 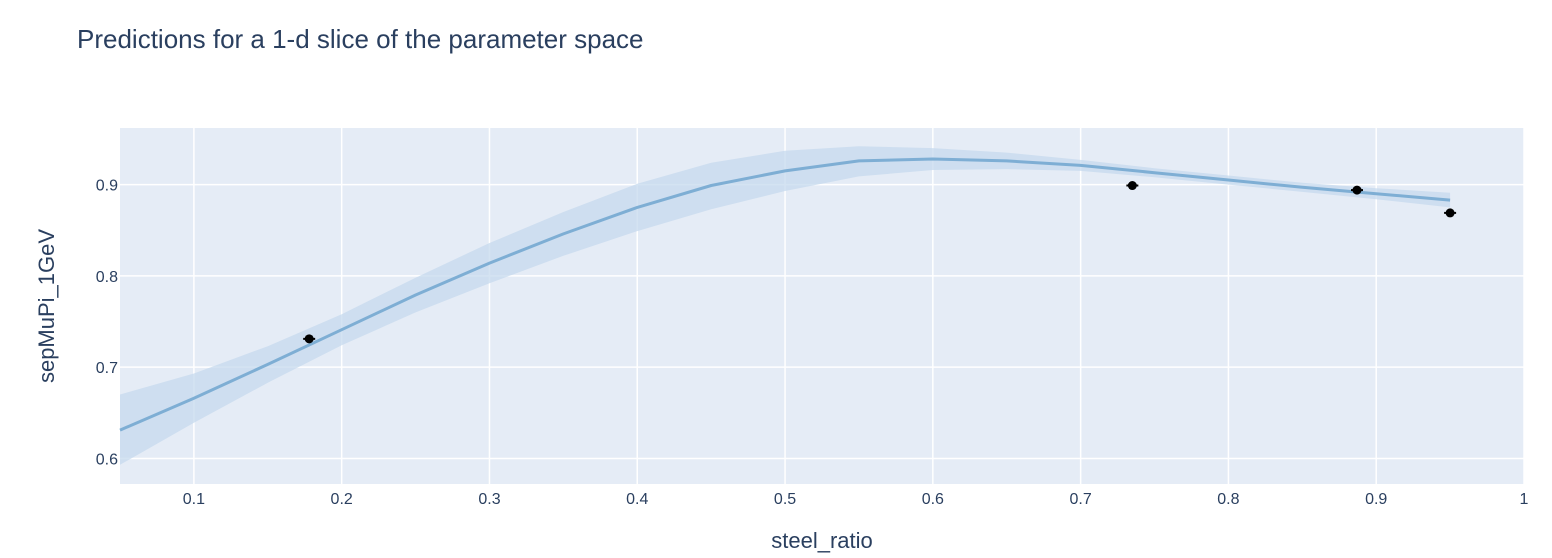 What do you see at coordinates (489, 499) in the screenshot?
I see `x-tick-label: 0.3` at bounding box center [489, 499].